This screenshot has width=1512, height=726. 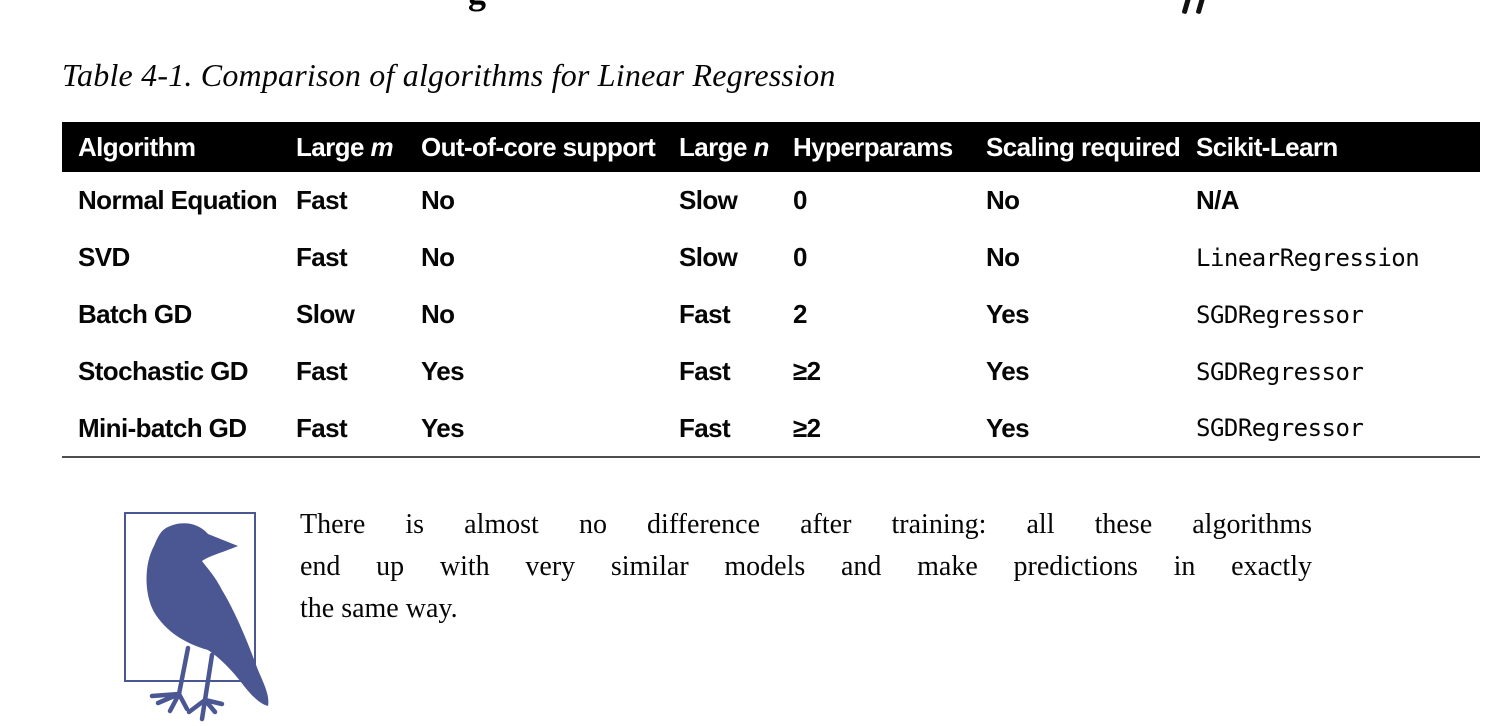 I want to click on crow-body, so click(x=207, y=614).